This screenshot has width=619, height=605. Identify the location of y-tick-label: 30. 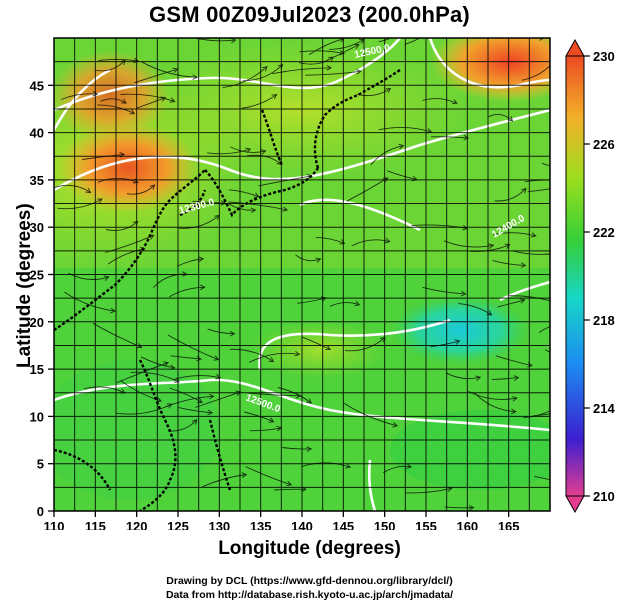
(37, 227).